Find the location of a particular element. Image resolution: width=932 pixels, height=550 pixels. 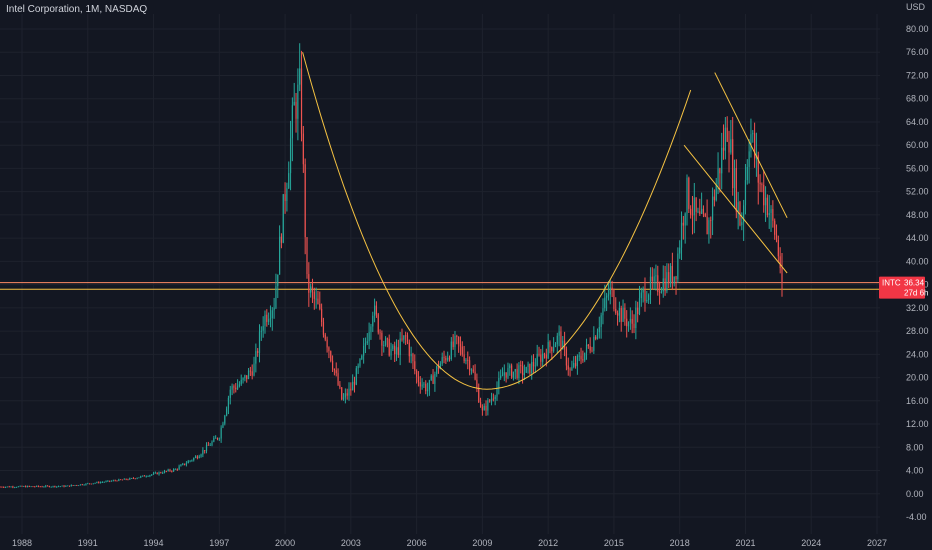

y-tick-label: 60.00 is located at coordinates (917, 145).